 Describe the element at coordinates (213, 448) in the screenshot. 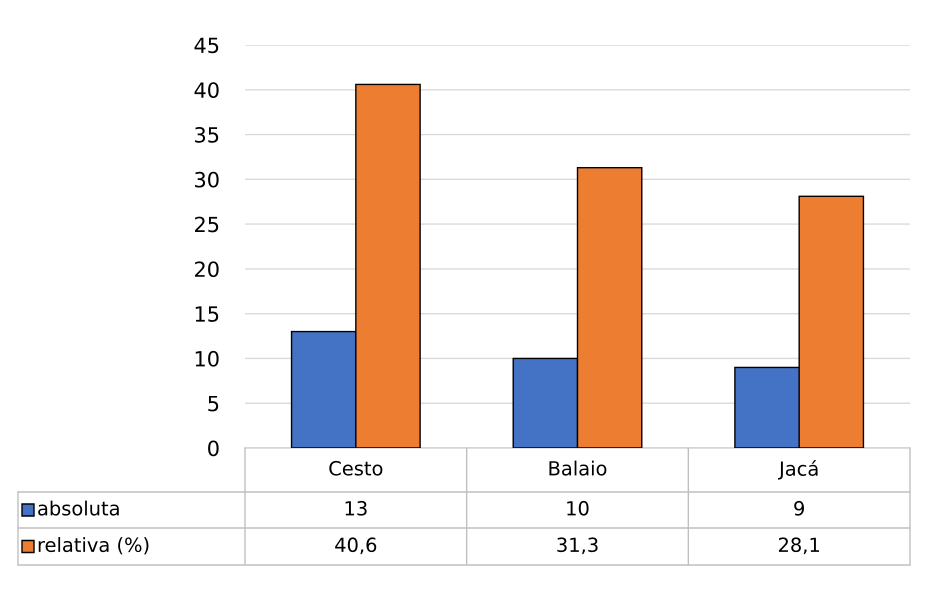

I see `y-tick-label: 0` at that location.